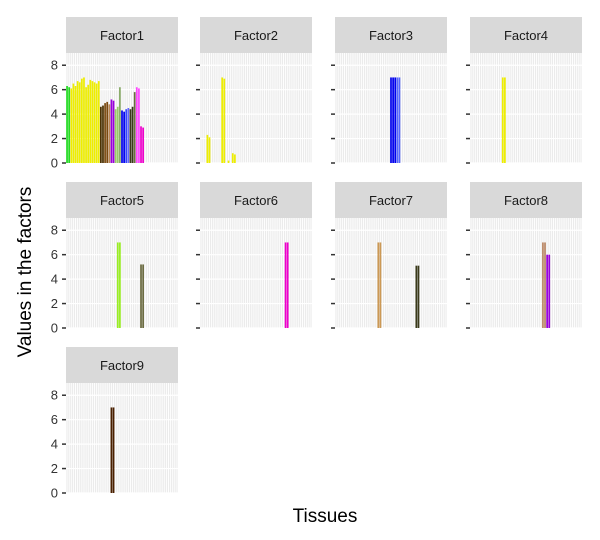 The image size is (600, 540). Describe the element at coordinates (325, 516) in the screenshot. I see `x-axis-title: Tissues` at that location.